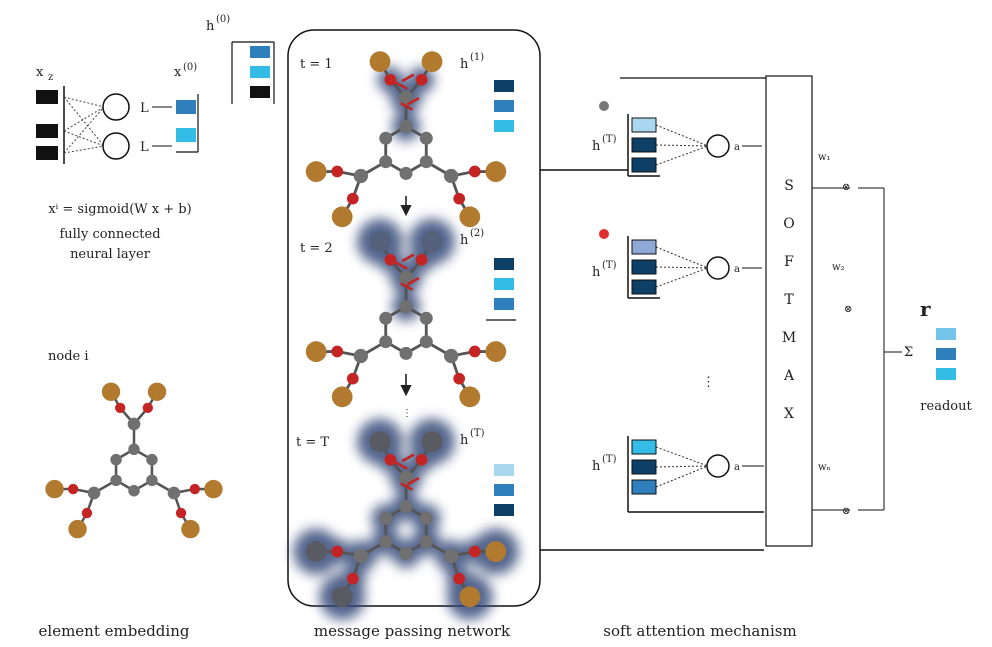  What do you see at coordinates (187, 123) in the screenshot?
I see `embedding-vector` at bounding box center [187, 123].